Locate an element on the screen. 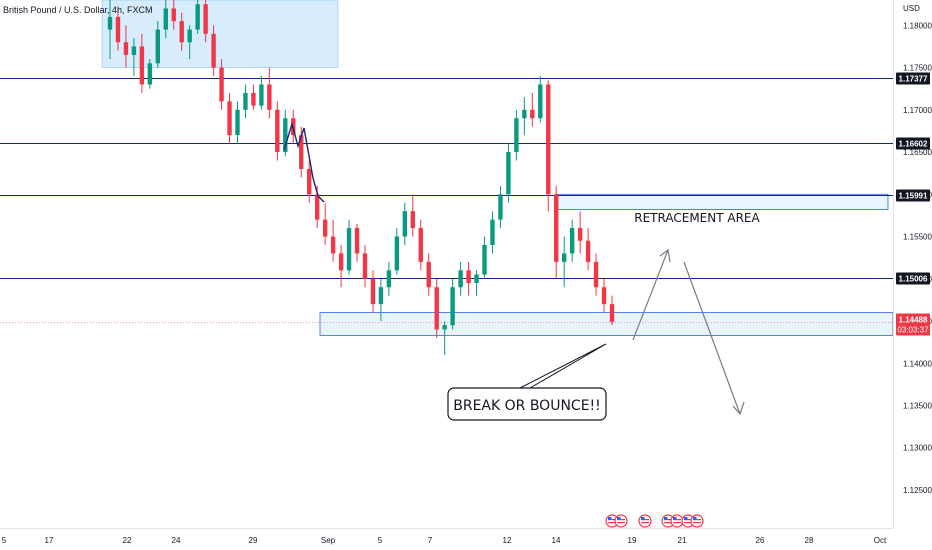 This screenshot has width=932, height=550. y-tick-label-10: 1.13000 is located at coordinates (917, 448).